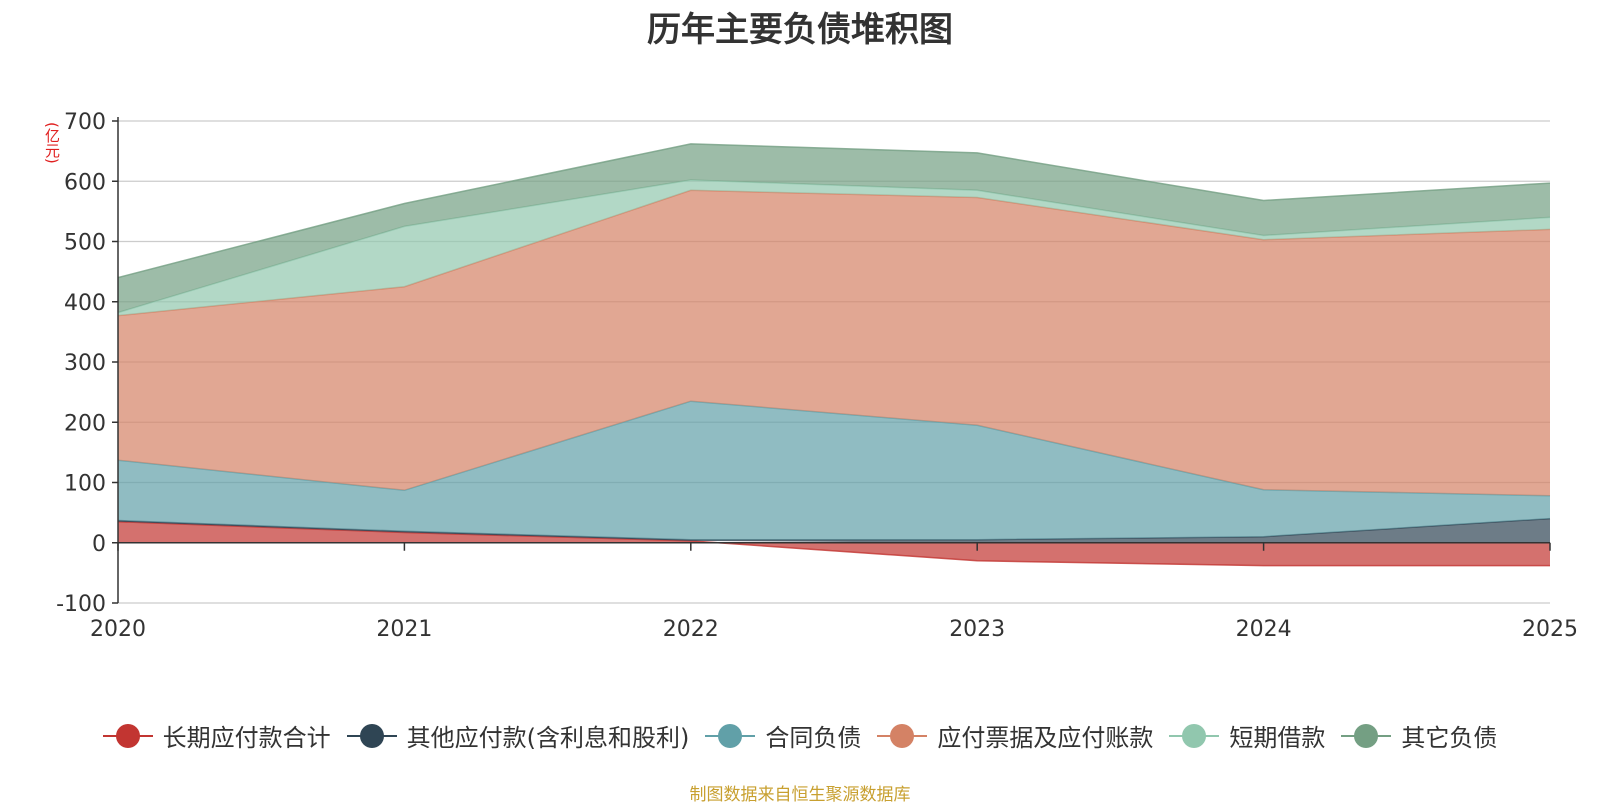  I want to click on x-tick-label: 2023, so click(977, 629).